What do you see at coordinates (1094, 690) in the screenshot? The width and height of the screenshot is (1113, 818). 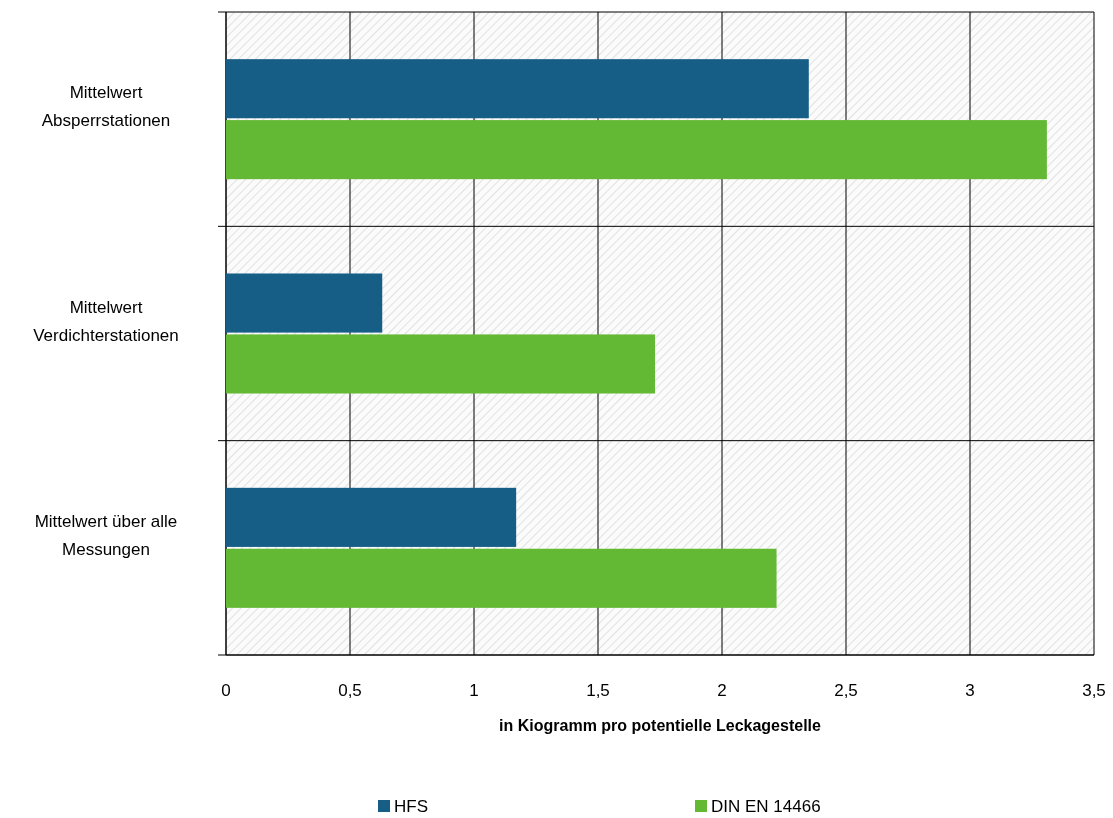 I see `x-tick-label: 3,5` at bounding box center [1094, 690].